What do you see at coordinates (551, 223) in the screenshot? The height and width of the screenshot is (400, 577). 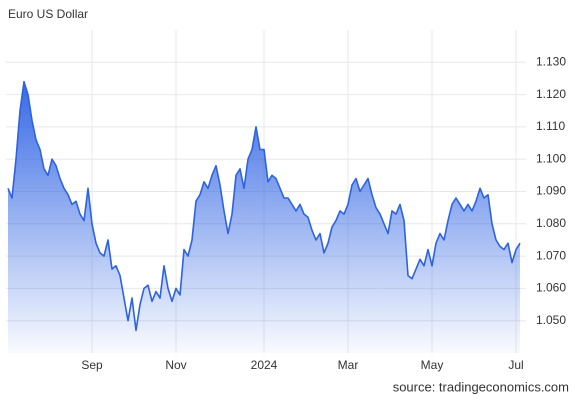 I see `y-tick-label: 1.080` at bounding box center [551, 223].